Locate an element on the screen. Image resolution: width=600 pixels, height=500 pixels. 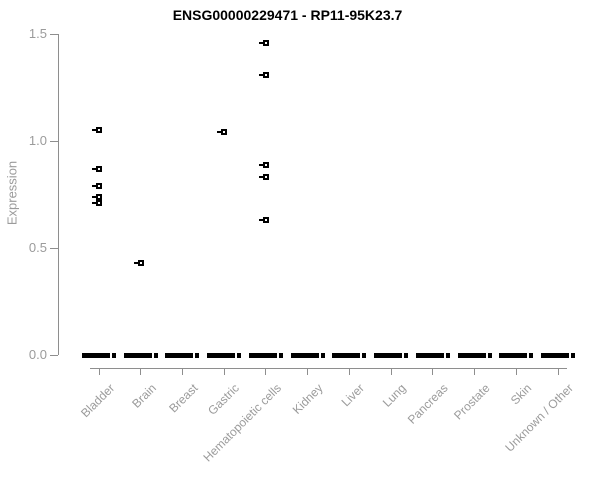
x-category-label: Brain is located at coordinates (143, 396).